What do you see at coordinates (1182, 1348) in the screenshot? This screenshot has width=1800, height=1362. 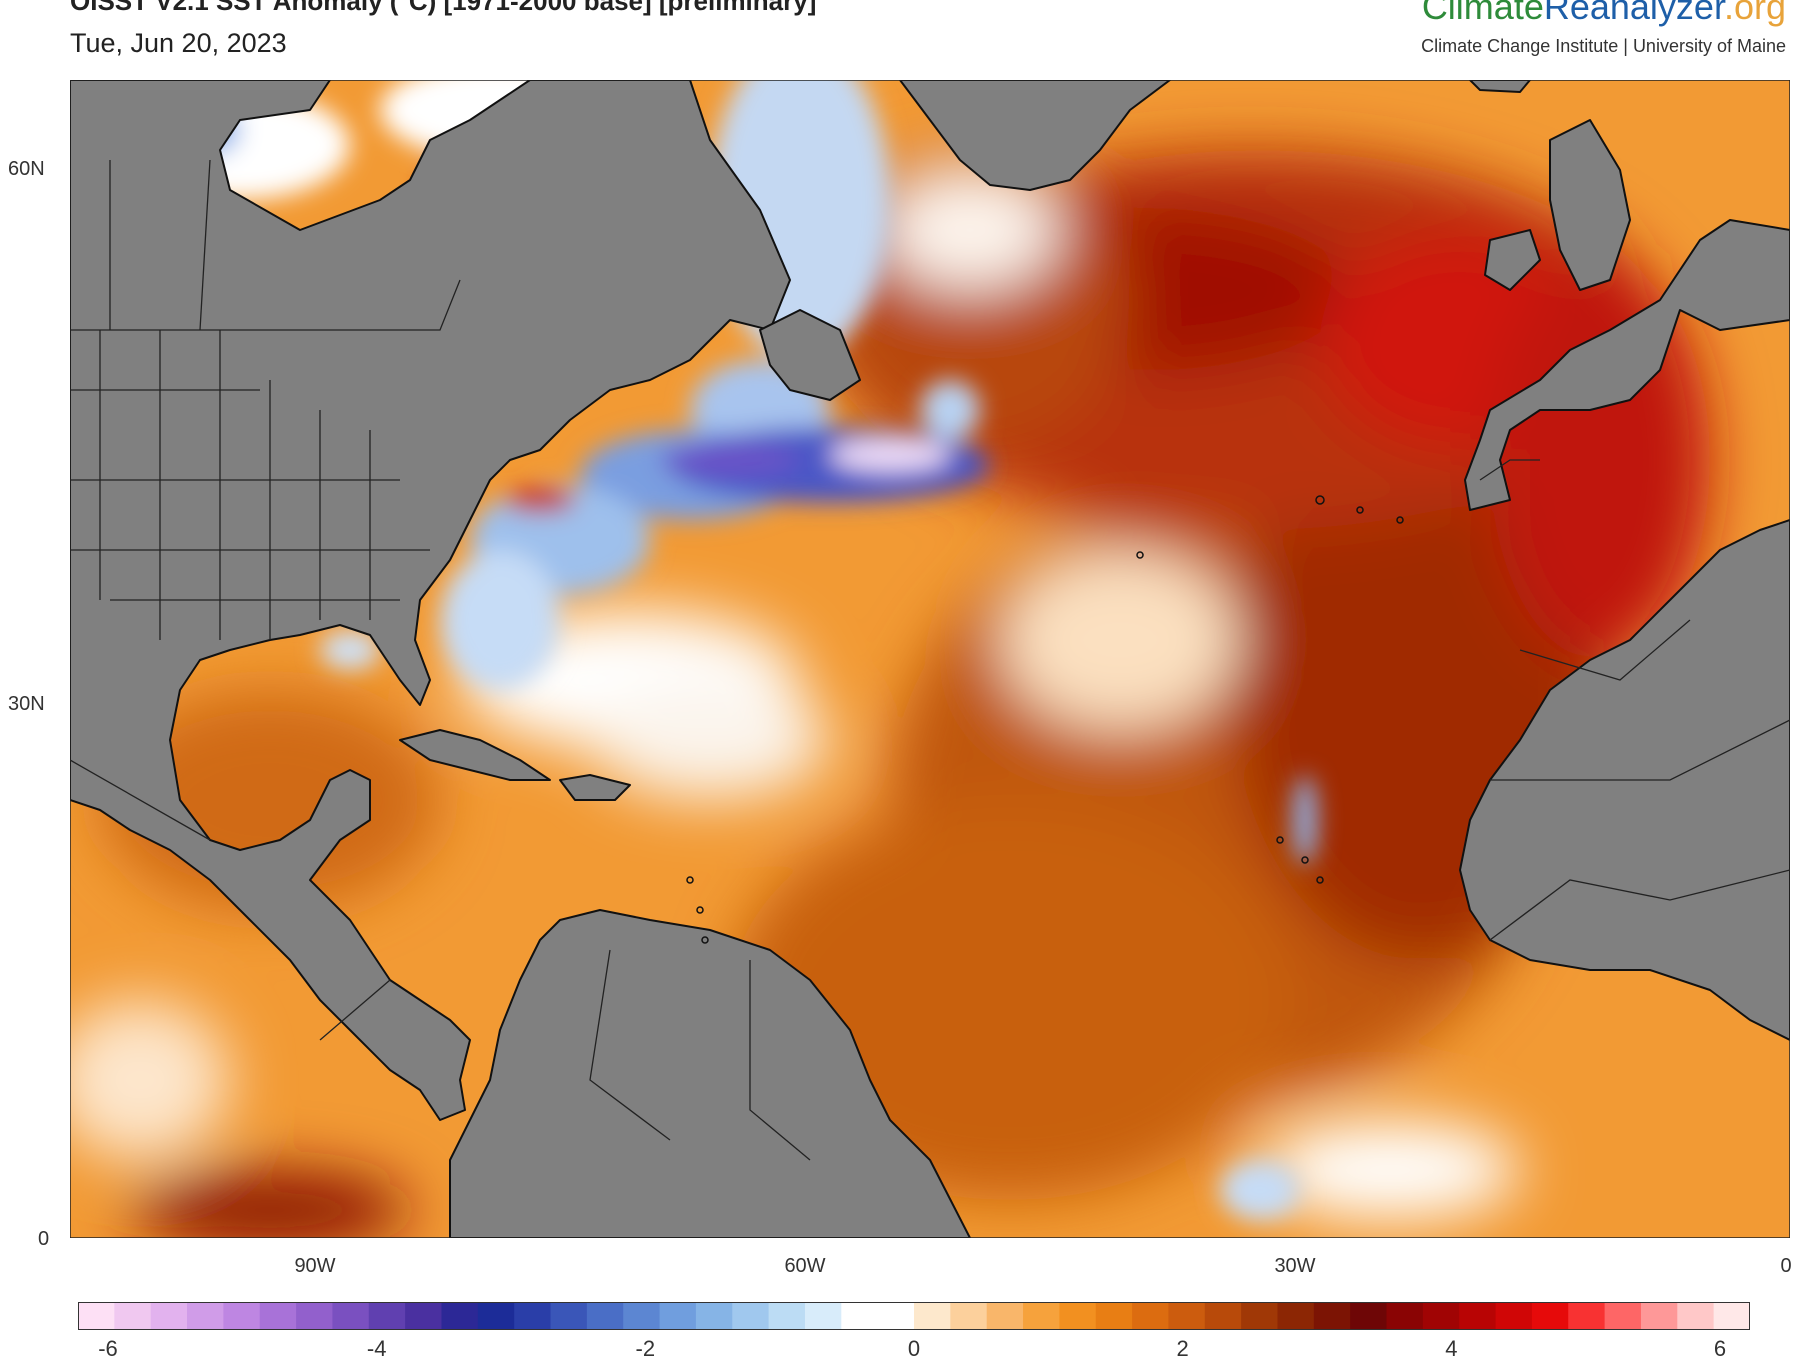 I see `colorbar-label: 2` at bounding box center [1182, 1348].